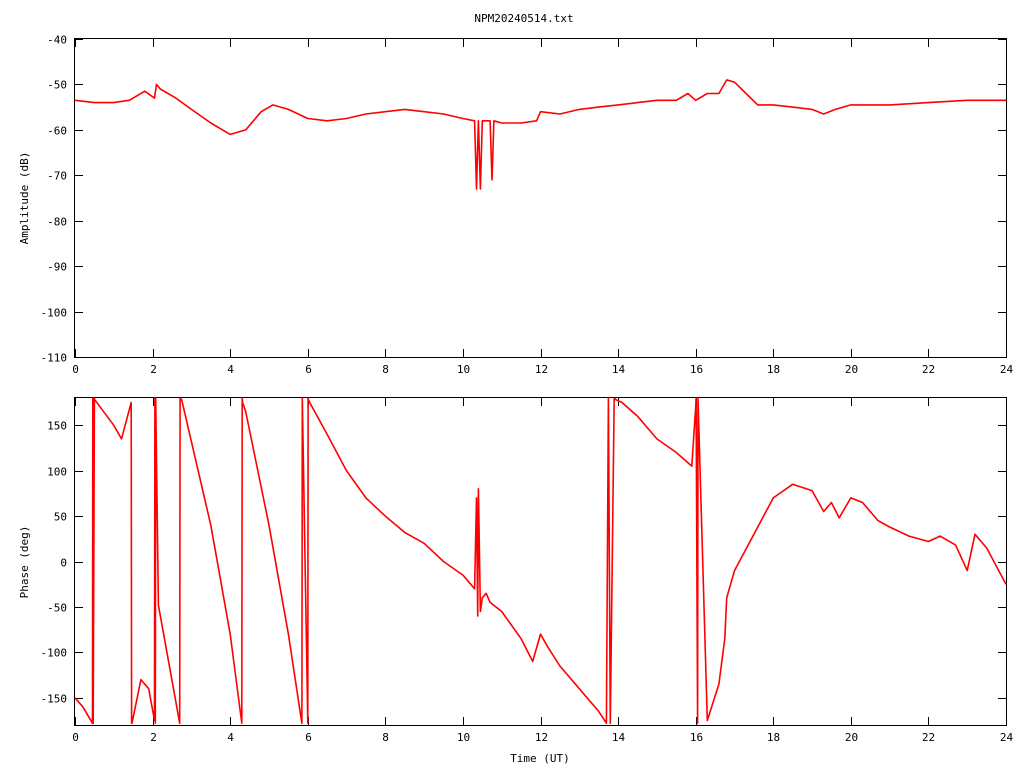 This screenshot has width=1024, height=768. I want to click on amplitude-x-tick-label: 0, so click(75, 369).